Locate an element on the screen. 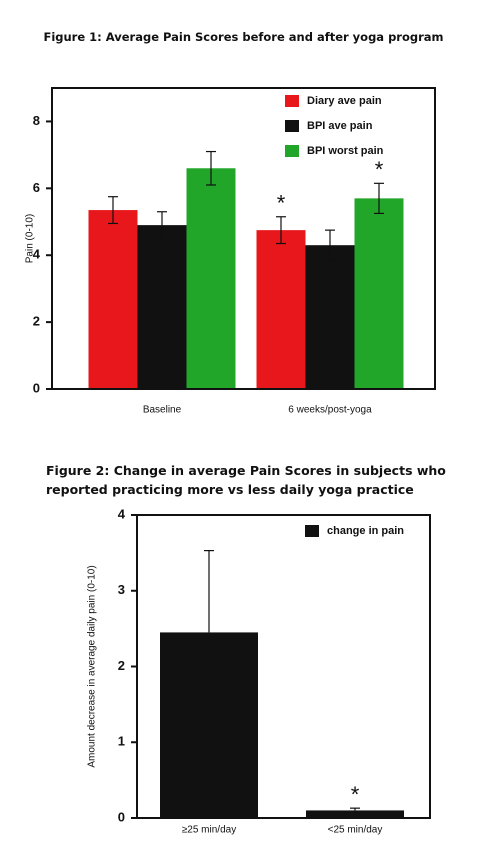 This screenshot has width=487, height=859. y-tick-label: 8 is located at coordinates (36, 120).